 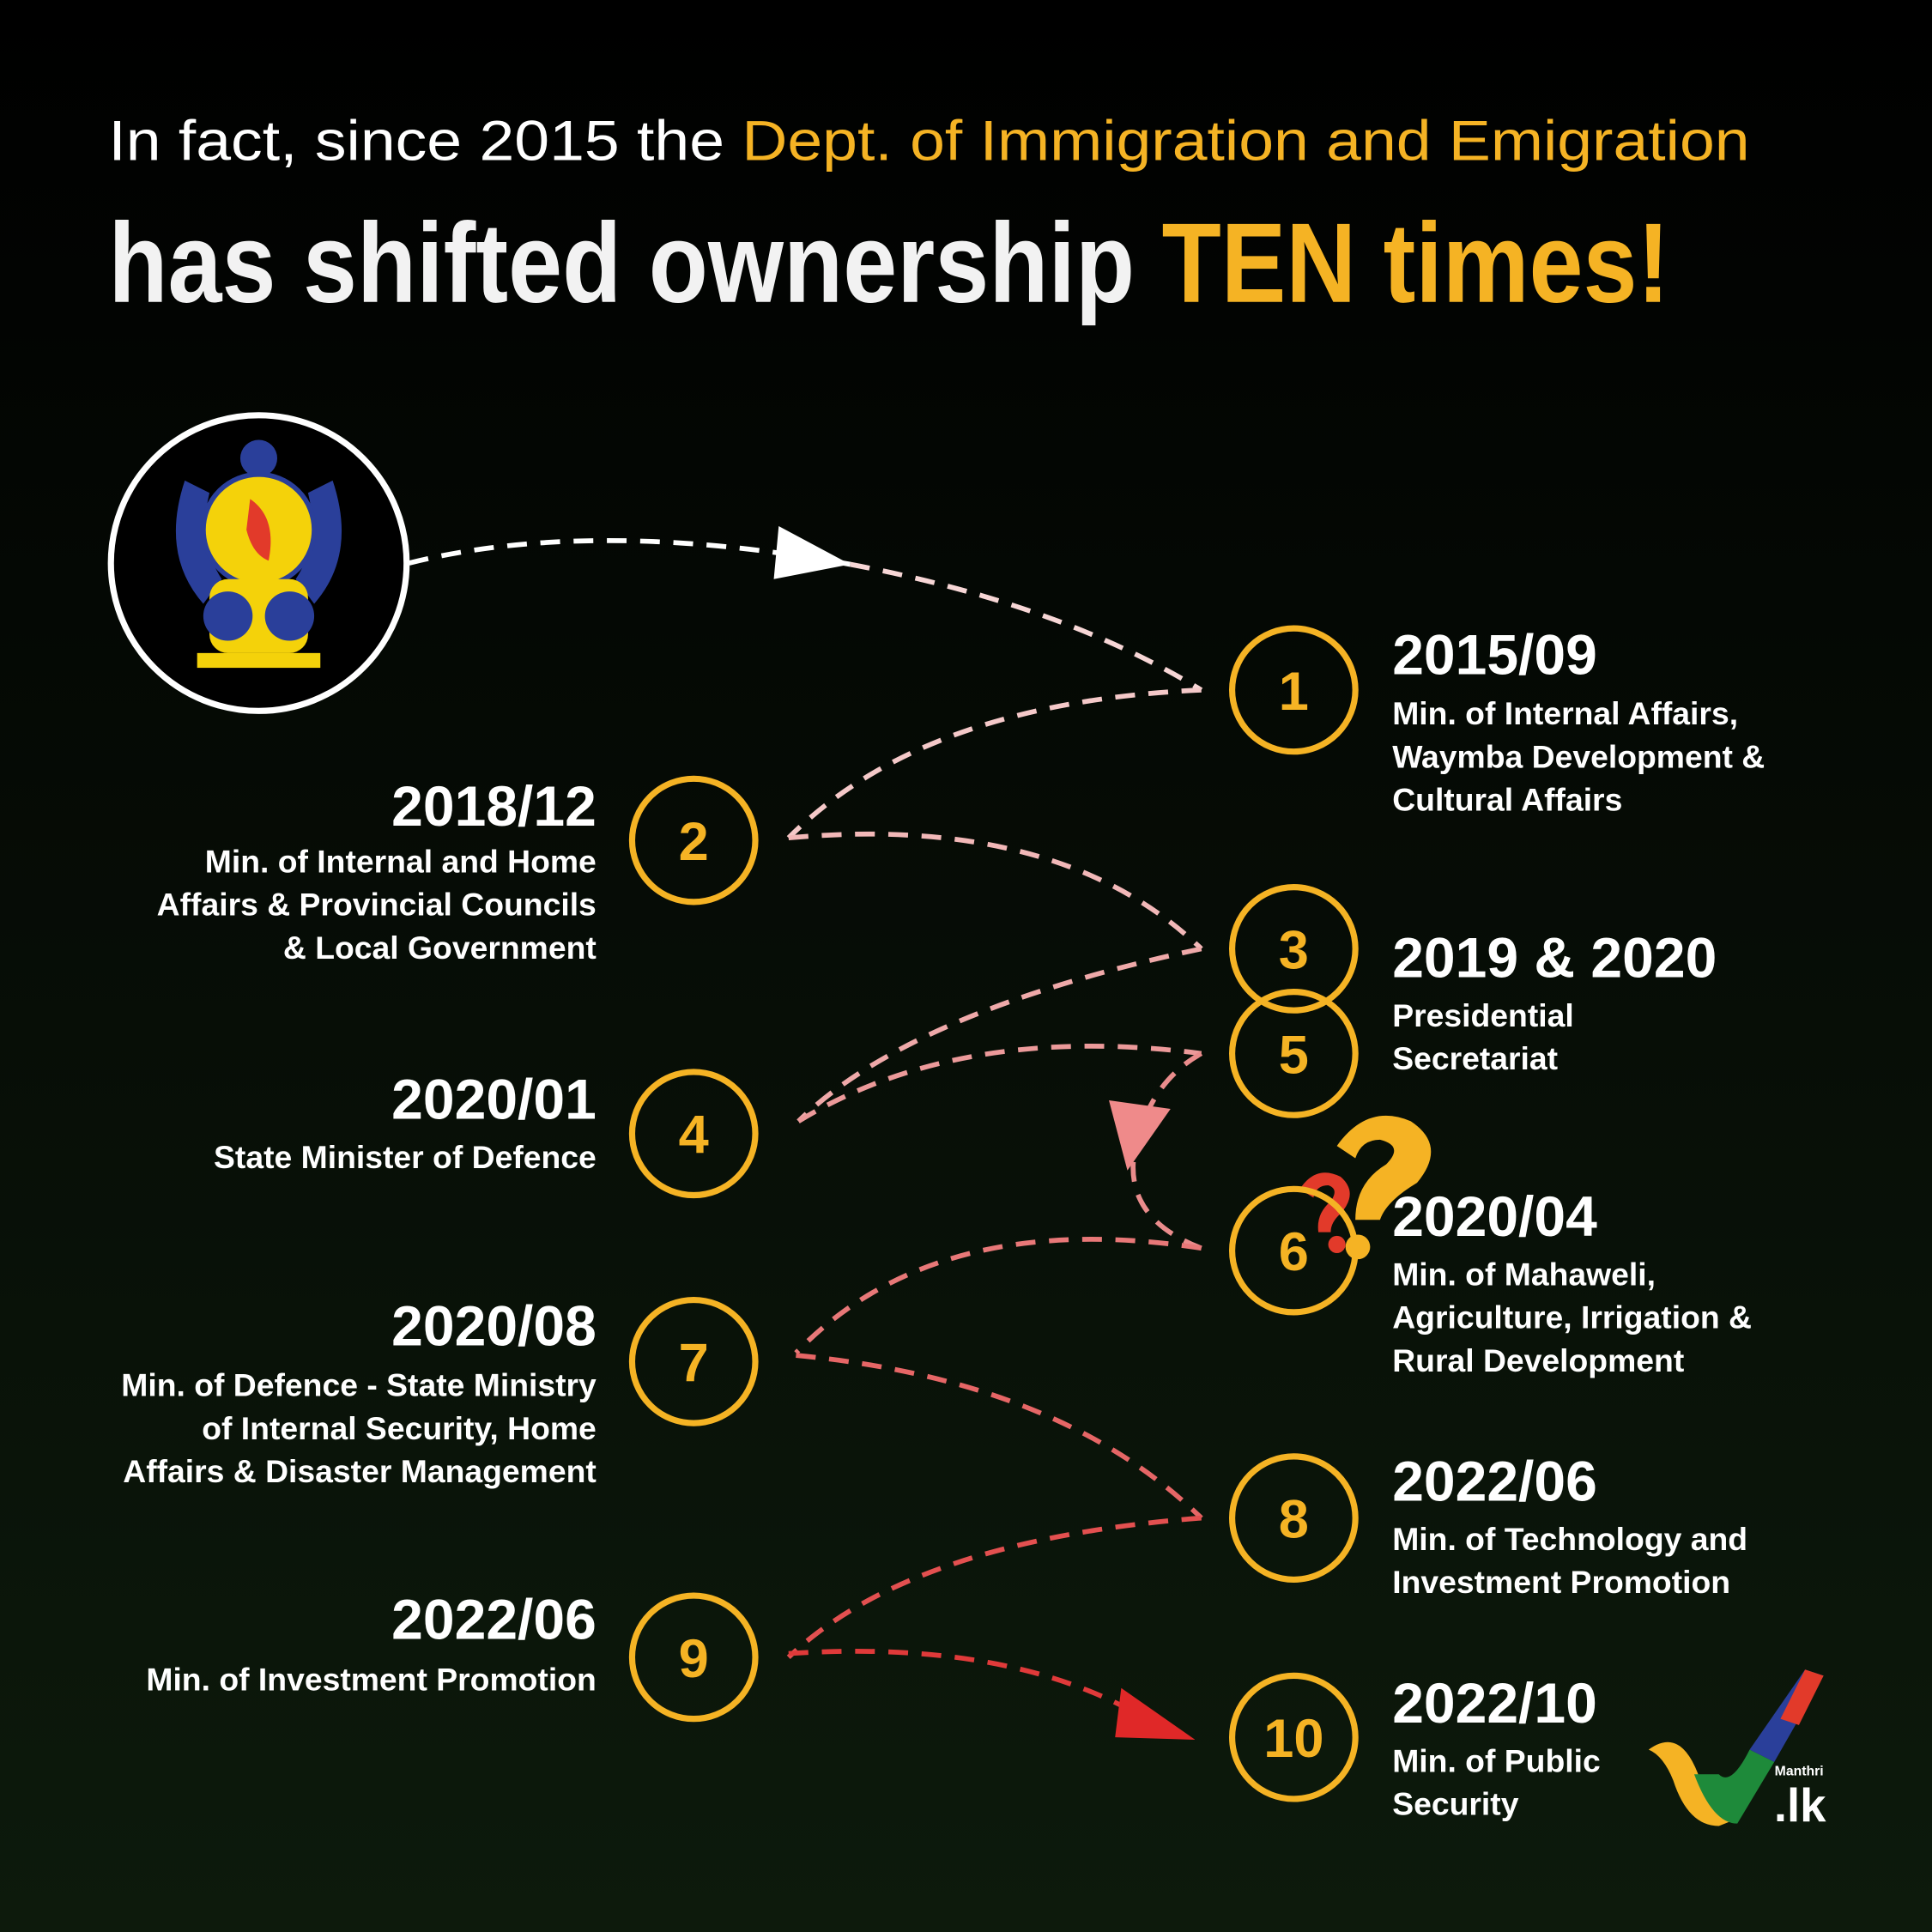 What do you see at coordinates (359, 1385) in the screenshot?
I see `step-description: Min. of Defence - State Ministry` at bounding box center [359, 1385].